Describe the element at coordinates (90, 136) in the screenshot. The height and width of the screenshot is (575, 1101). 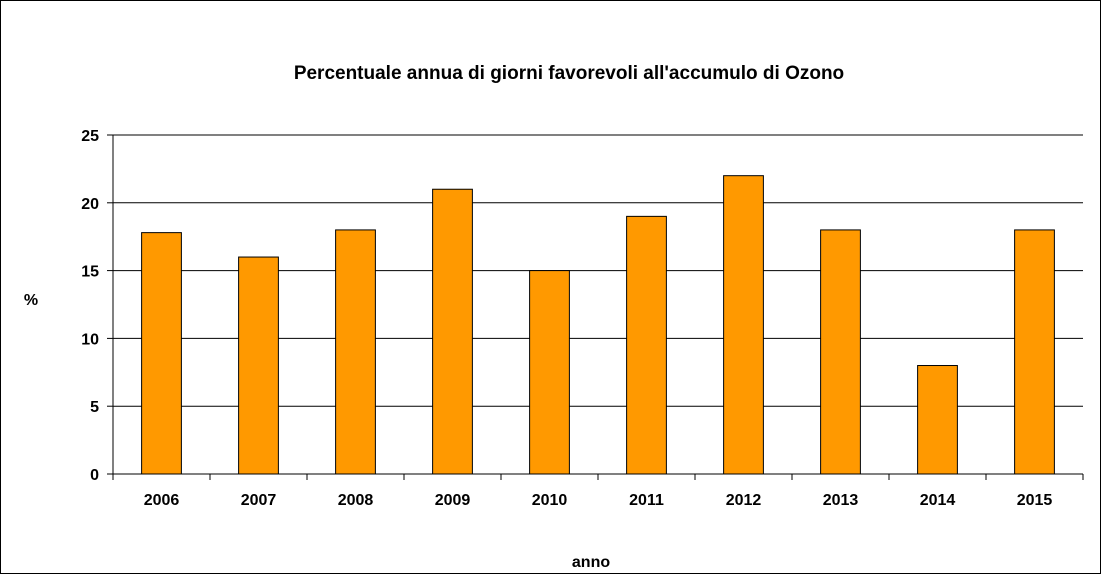
I see `y-tick-label: 25` at that location.